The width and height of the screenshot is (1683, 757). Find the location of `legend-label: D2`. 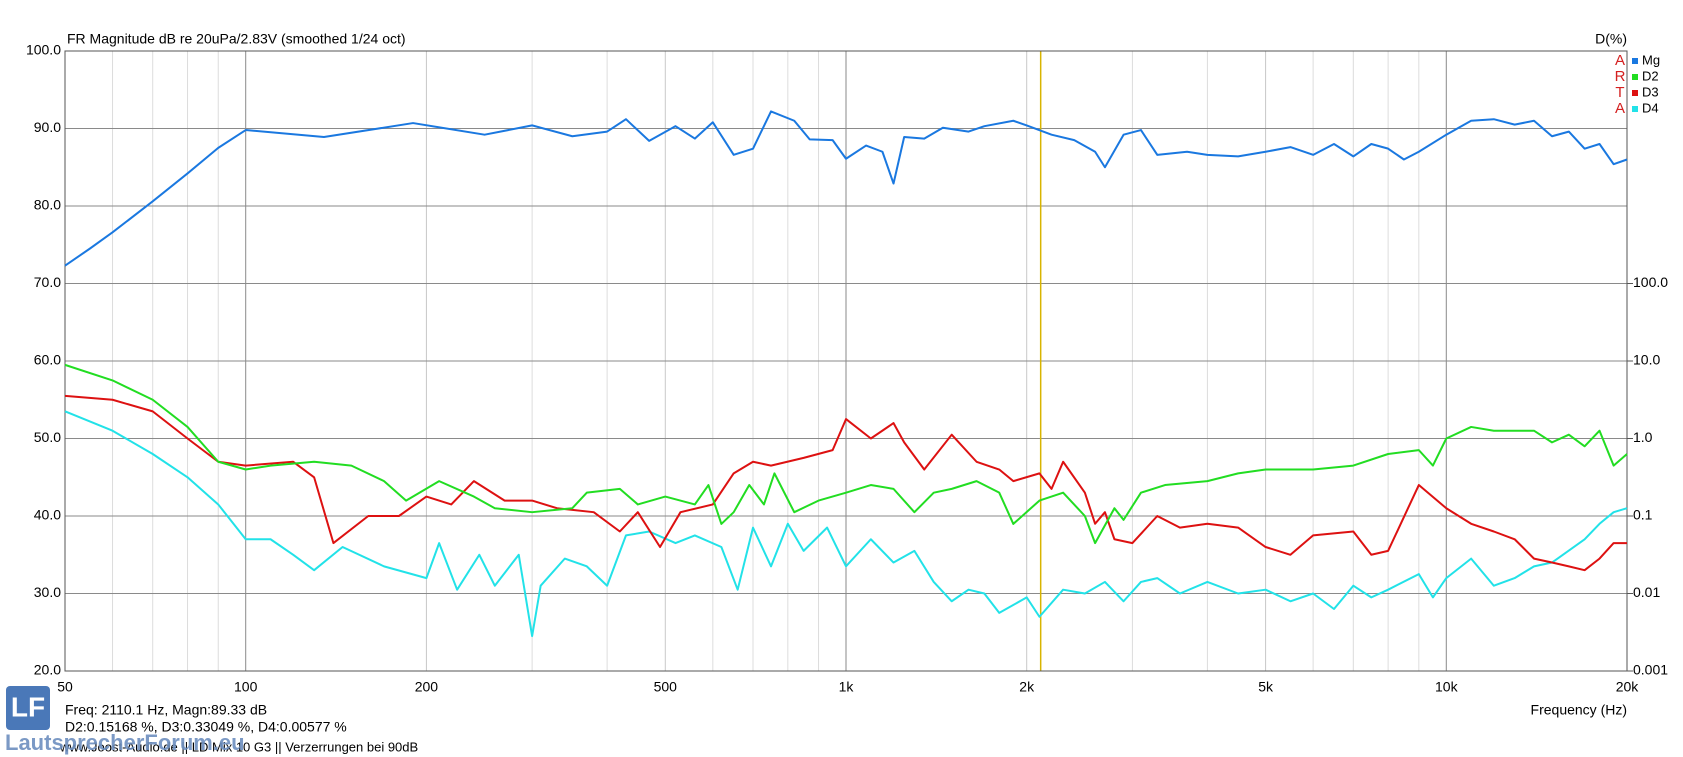

legend-label: D2 is located at coordinates (1650, 75).